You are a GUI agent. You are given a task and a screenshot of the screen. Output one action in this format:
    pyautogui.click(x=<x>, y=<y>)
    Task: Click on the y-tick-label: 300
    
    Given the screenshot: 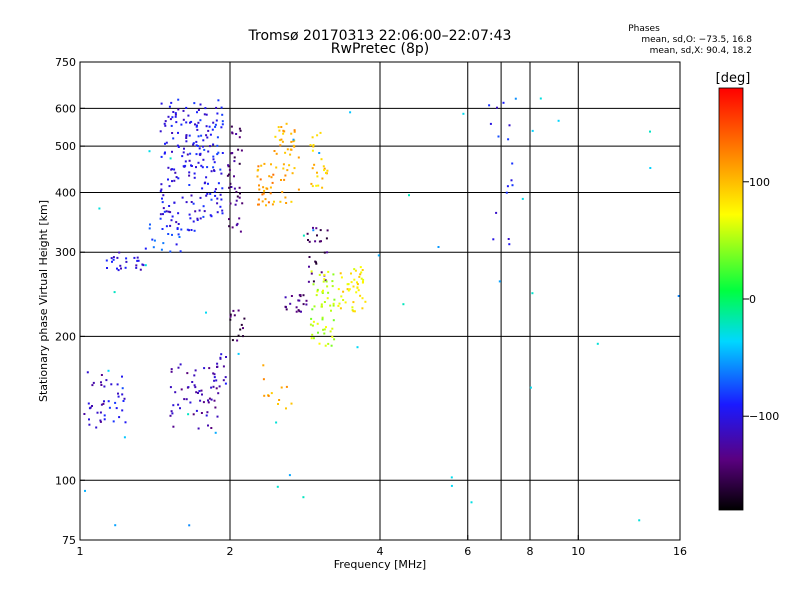 What is the action you would take?
    pyautogui.click(x=65, y=252)
    